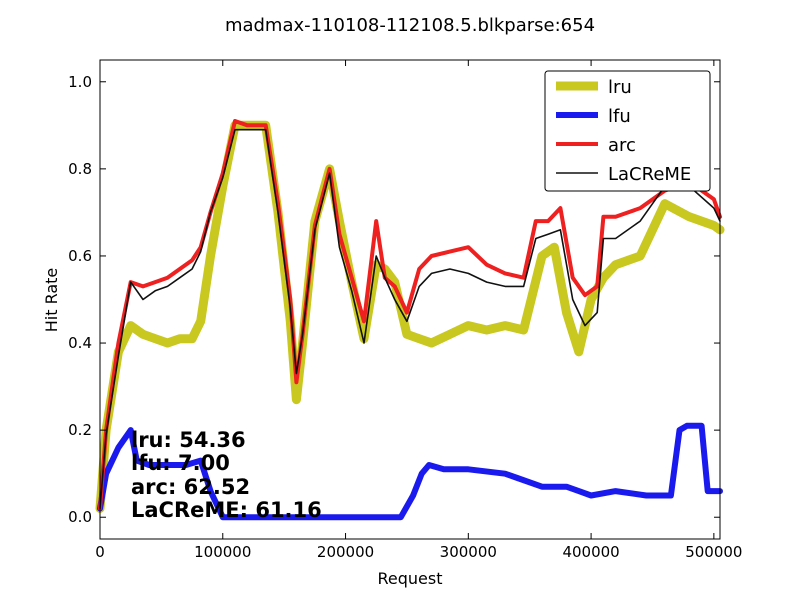  What do you see at coordinates (622, 145) in the screenshot?
I see `legend-label-arc: arc` at bounding box center [622, 145].